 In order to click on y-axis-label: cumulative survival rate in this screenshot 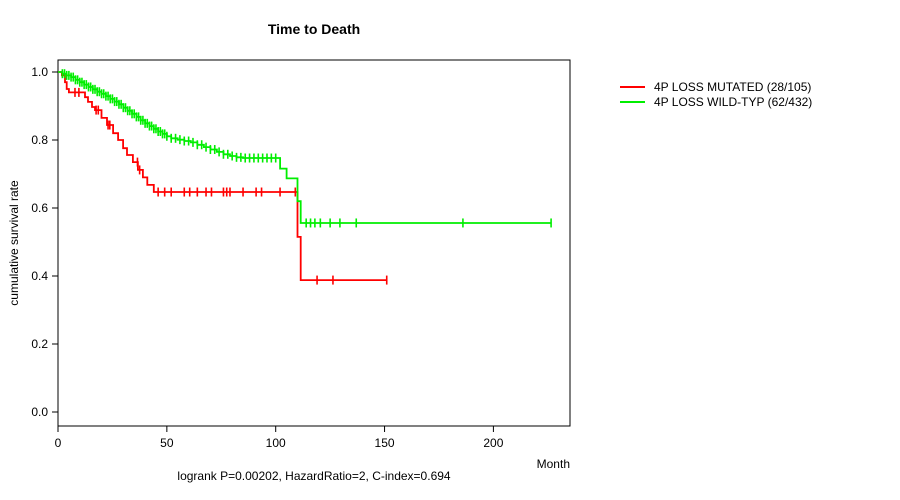, I will do `click(14, 243)`.